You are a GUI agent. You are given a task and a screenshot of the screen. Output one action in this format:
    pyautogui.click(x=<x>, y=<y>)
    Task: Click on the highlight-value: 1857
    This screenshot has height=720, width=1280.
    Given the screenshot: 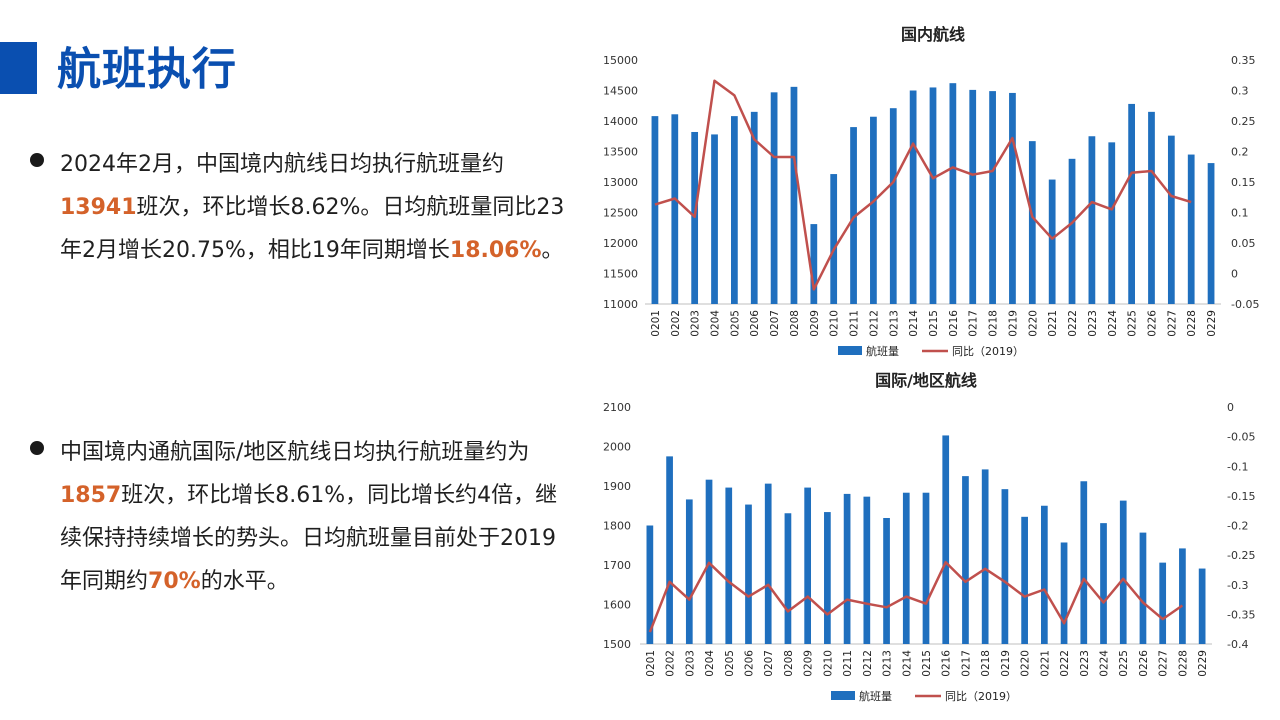 What is the action you would take?
    pyautogui.click(x=91, y=495)
    